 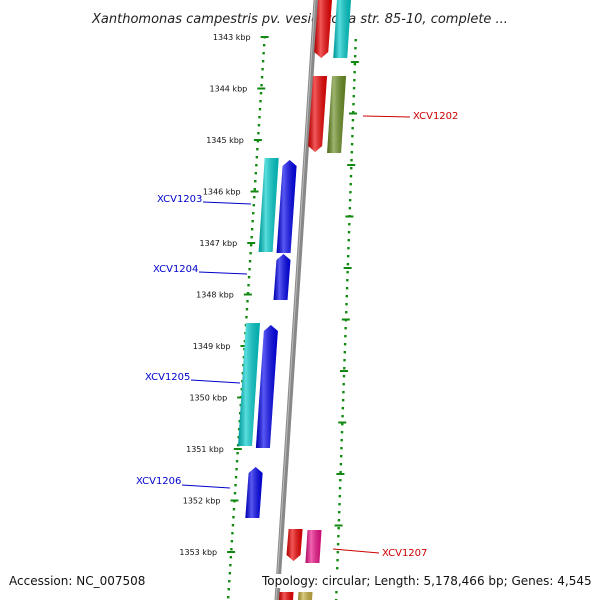 What do you see at coordinates (77, 581) in the screenshot?
I see `accession-text: Accession: NC_007508` at bounding box center [77, 581].